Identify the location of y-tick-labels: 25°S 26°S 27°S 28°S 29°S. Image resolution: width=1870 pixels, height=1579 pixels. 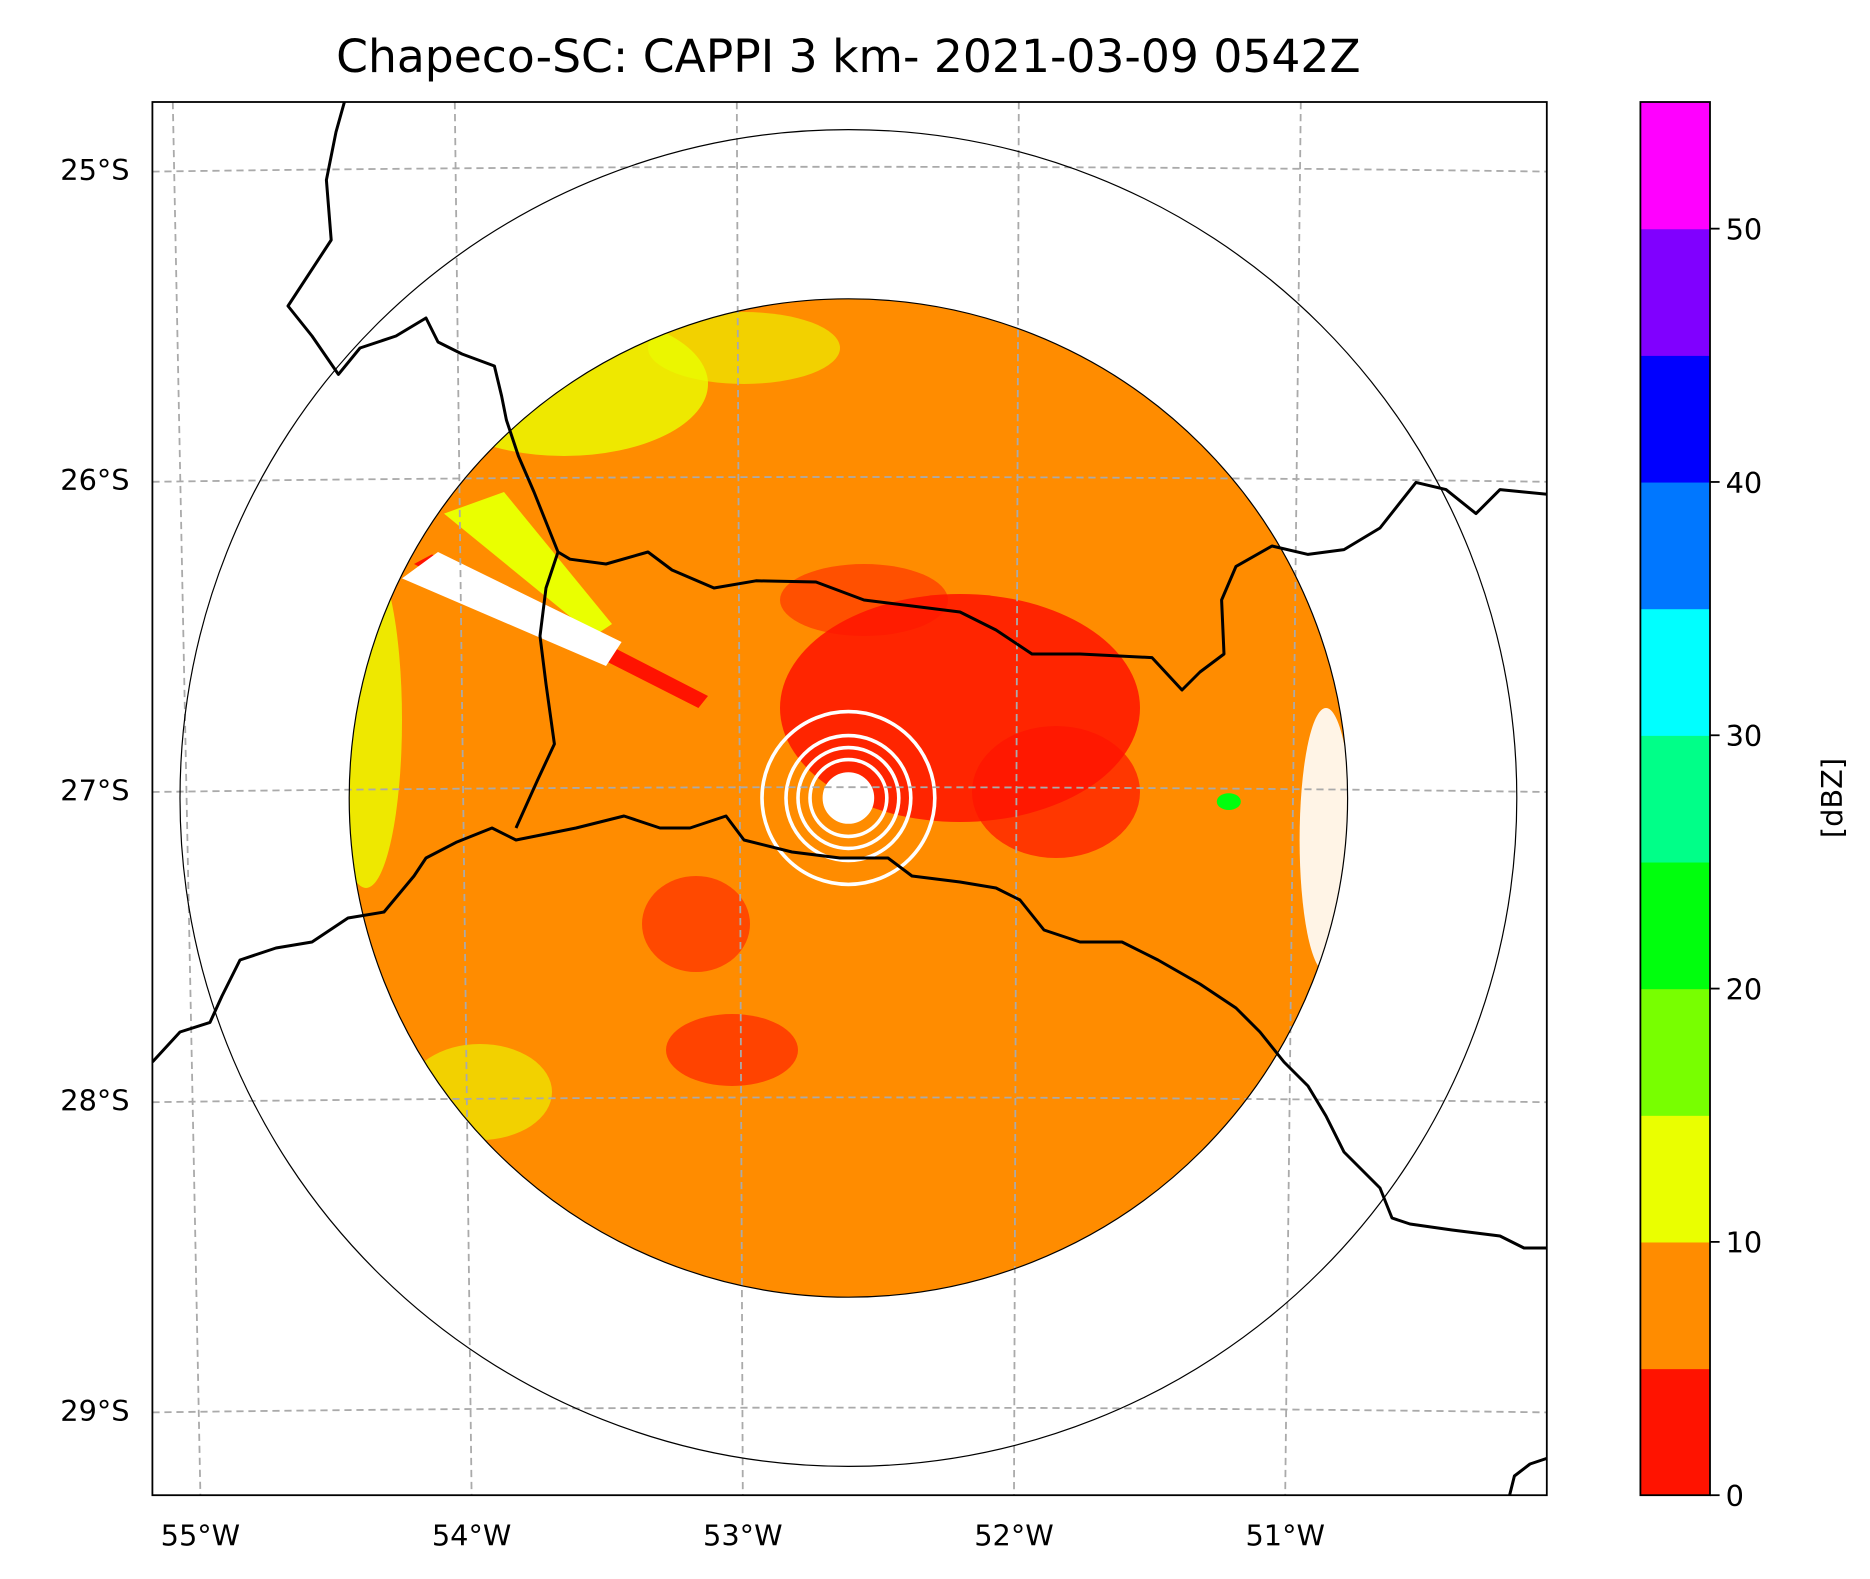
(94, 790).